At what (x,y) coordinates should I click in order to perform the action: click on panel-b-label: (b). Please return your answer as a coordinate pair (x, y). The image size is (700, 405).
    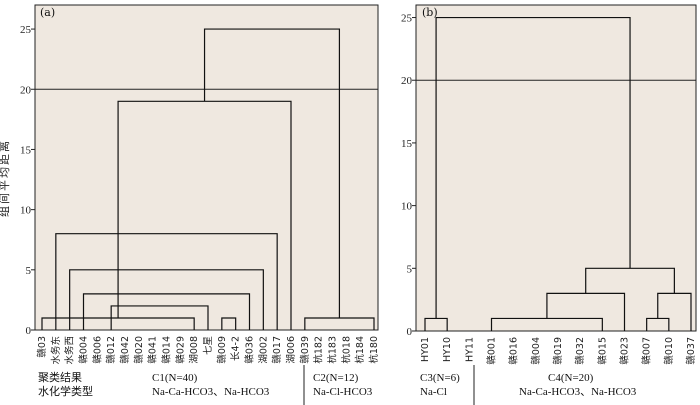
    Looking at the image, I should click on (430, 12).